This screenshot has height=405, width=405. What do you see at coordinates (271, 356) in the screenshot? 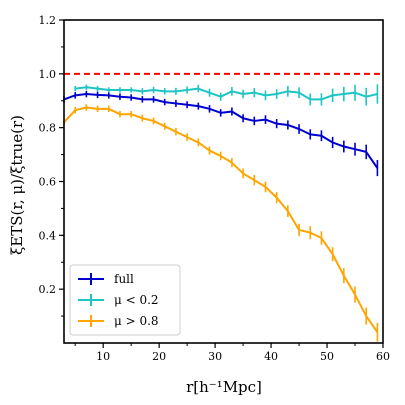
I see `x-tick-label: 40` at bounding box center [271, 356].